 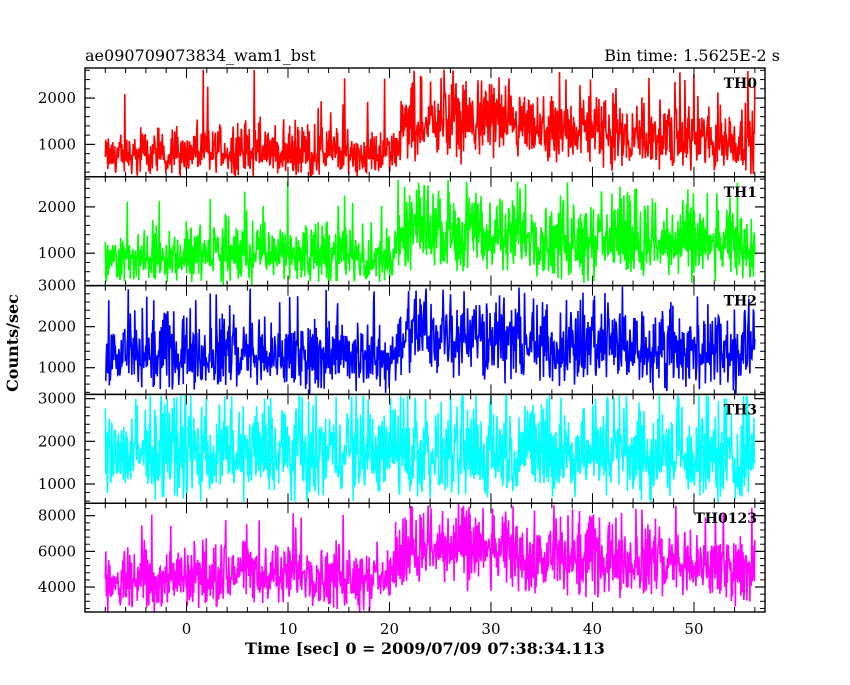 What do you see at coordinates (287, 629) in the screenshot?
I see `x-tick-label: 10` at bounding box center [287, 629].